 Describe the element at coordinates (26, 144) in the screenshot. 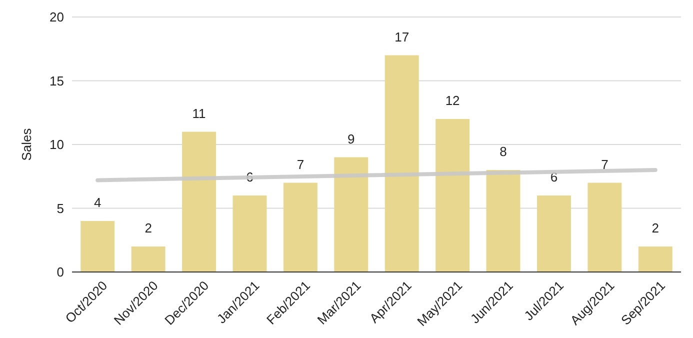

I see `y-axis-title: Sales` at that location.